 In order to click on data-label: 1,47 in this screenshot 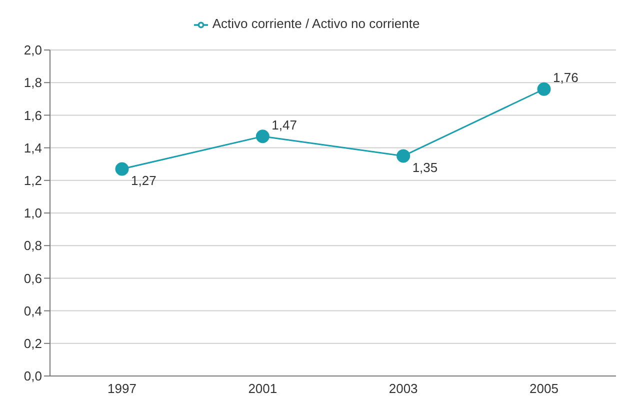, I will do `click(284, 124)`.